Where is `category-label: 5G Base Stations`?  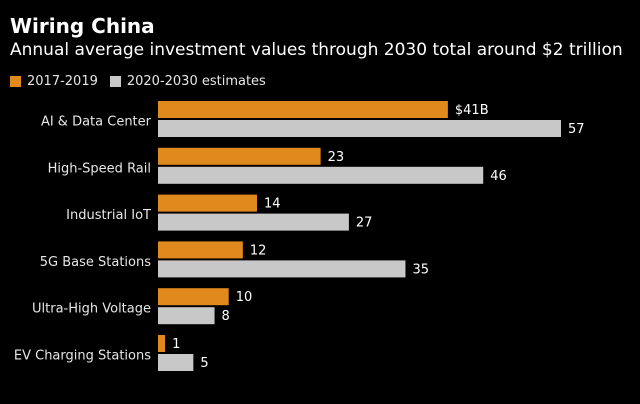
category-label: 5G Base Stations is located at coordinates (95, 262).